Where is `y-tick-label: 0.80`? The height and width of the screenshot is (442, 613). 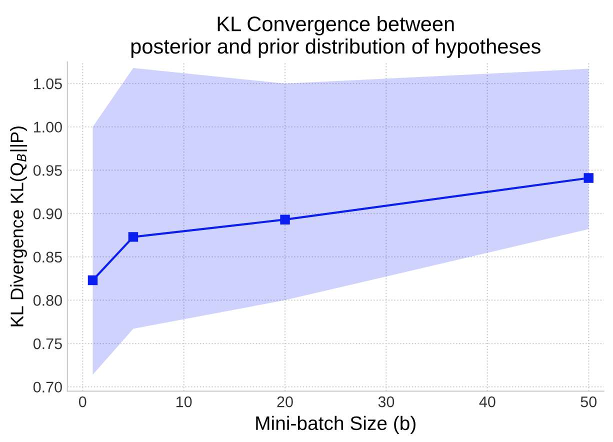 y-tick-label: 0.80 is located at coordinates (47, 300).